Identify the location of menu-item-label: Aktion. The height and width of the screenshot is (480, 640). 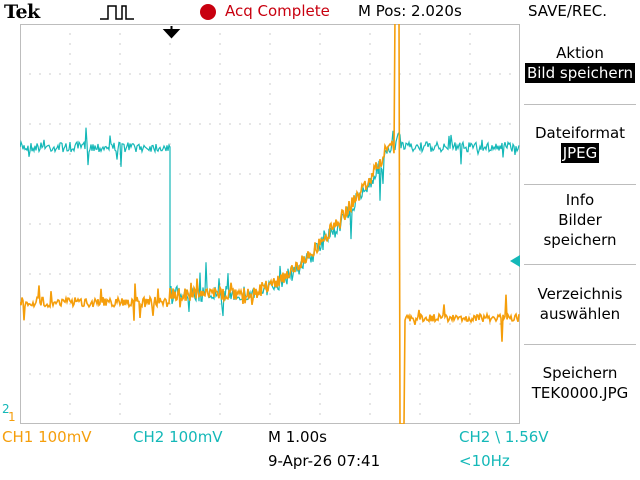
(580, 53).